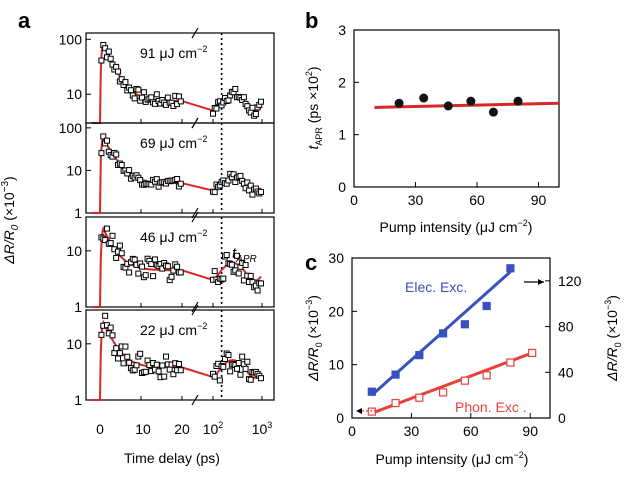 Image resolution: width=642 pixels, height=492 pixels. Describe the element at coordinates (213, 428) in the screenshot. I see `a-xtick-1e2: 102` at that location.